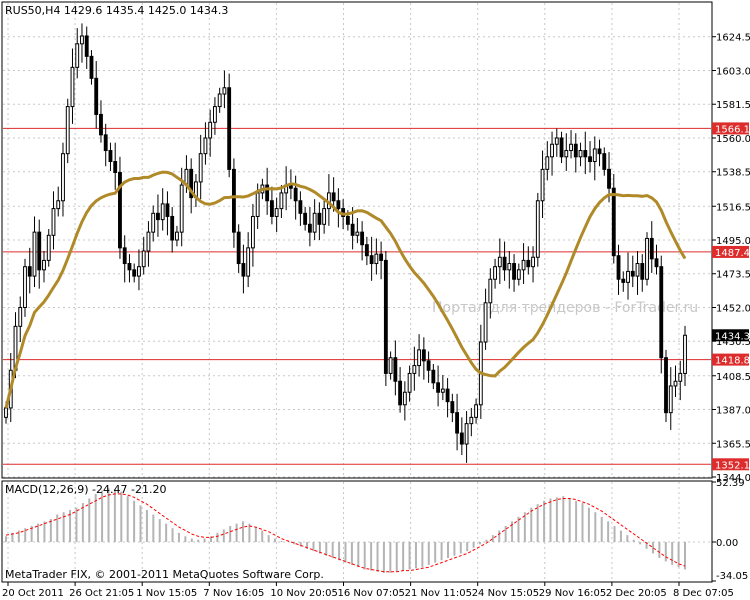 Image resolution: width=750 pixels, height=600 pixels. I want to click on time-tick-label: 2 Dec 20:05, so click(636, 593).